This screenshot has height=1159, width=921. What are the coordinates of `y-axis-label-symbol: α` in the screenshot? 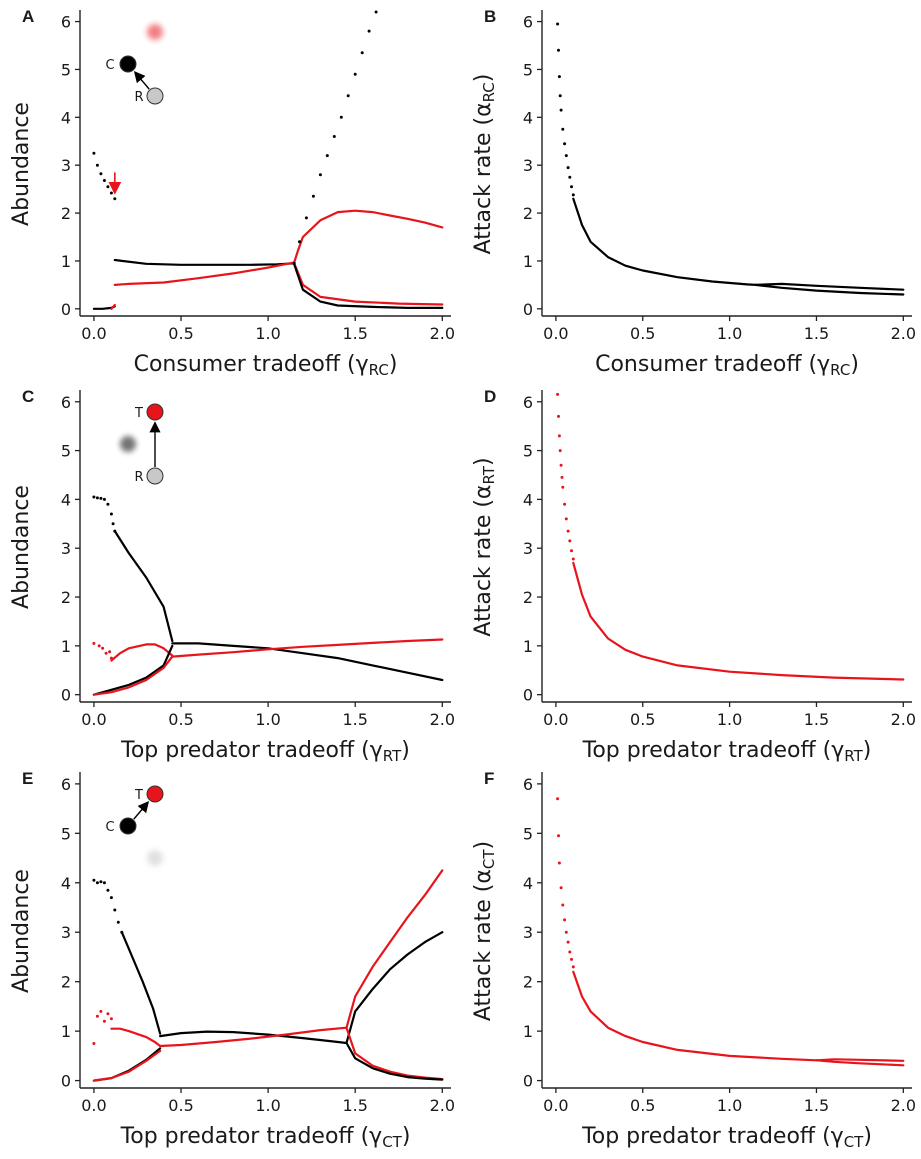 It's located at (483, 492).